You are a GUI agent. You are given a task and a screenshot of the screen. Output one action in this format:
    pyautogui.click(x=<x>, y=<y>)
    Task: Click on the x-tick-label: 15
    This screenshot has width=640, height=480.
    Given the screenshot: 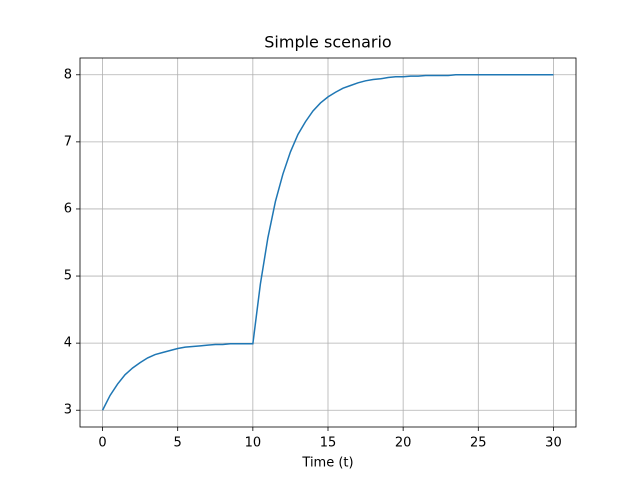 What is the action you would take?
    pyautogui.click(x=328, y=443)
    